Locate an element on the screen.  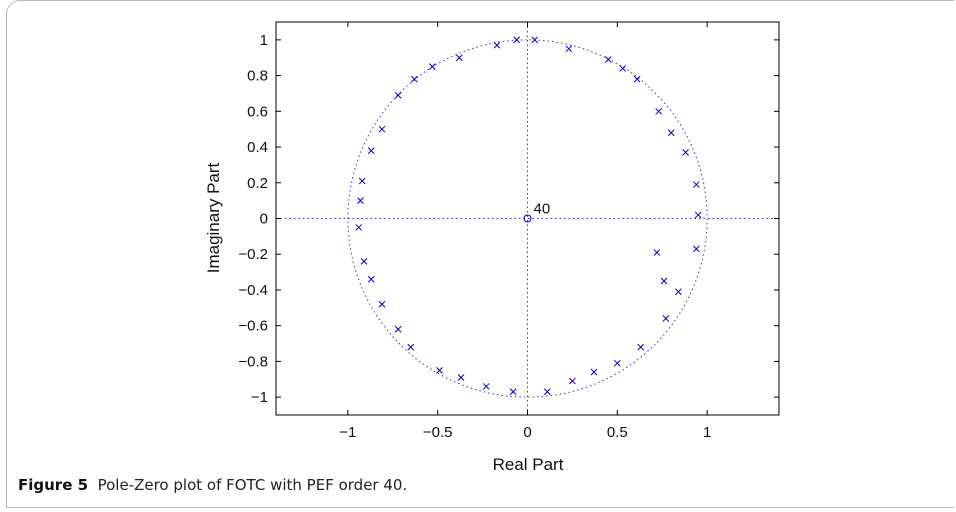
x-tick-label: 0 is located at coordinates (527, 432).